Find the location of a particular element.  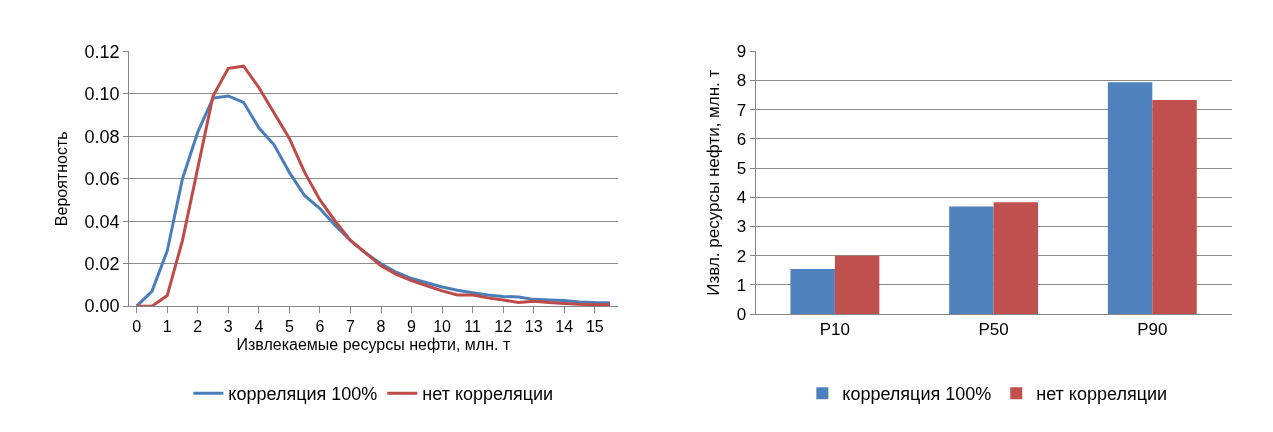

x-tick-label: 12 is located at coordinates (503, 327).